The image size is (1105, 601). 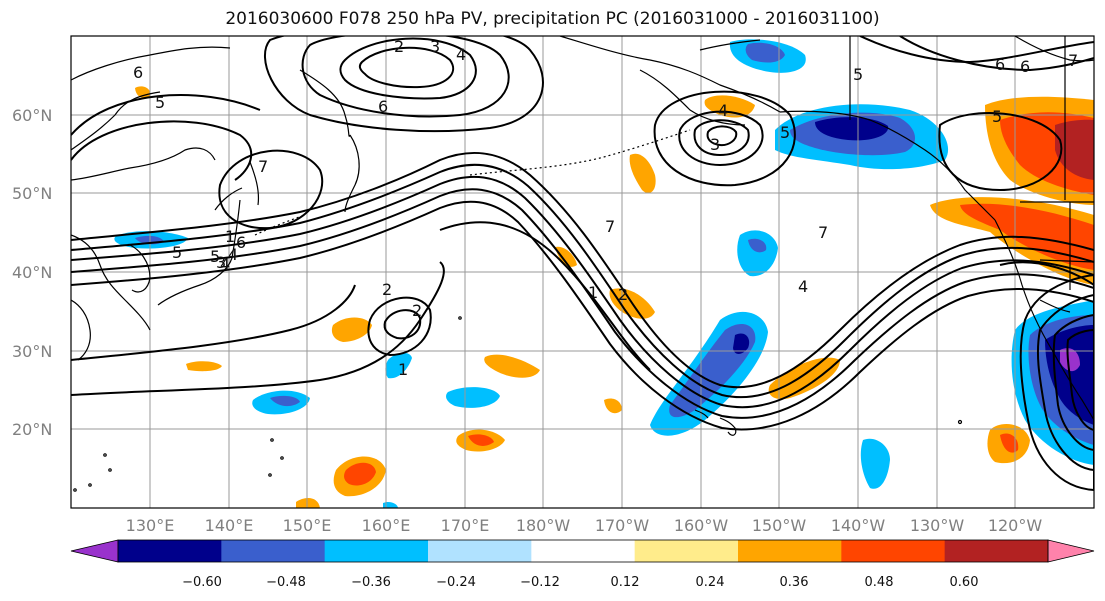 I want to click on colorbar-tick-label: 0.24, so click(x=710, y=582).